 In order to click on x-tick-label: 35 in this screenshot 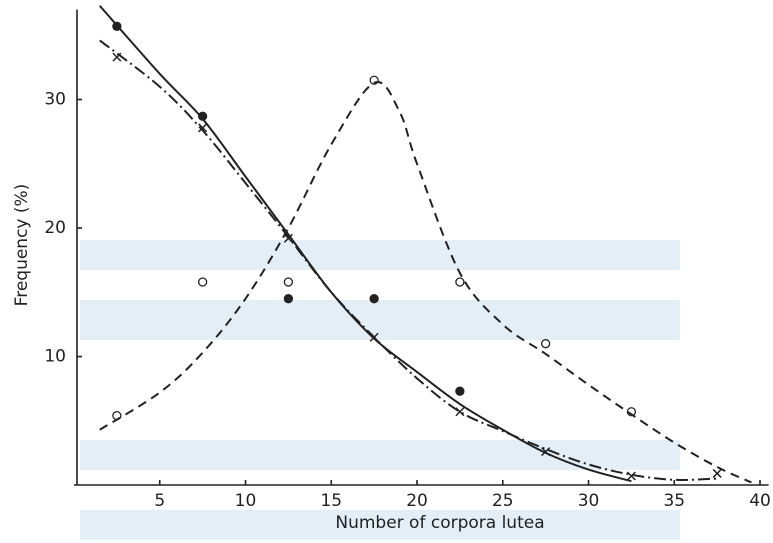, I will do `click(674, 501)`.